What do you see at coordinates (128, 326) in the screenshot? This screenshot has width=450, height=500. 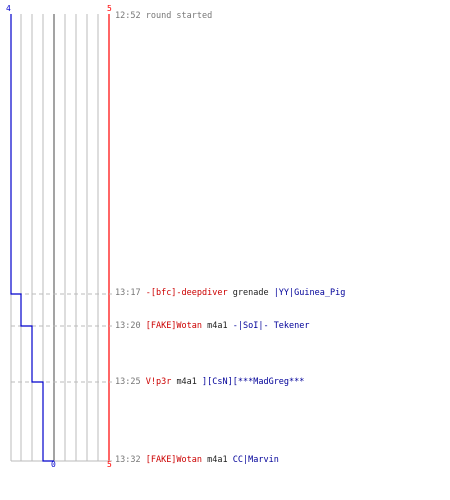 I see `event-time: 13:20` at bounding box center [128, 326].